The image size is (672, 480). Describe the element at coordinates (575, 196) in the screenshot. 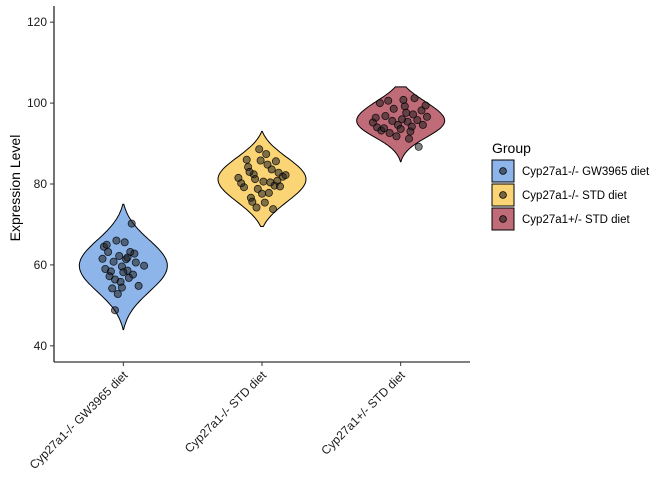

I see `legend-label: Cyp27a1-/- STD diet` at that location.